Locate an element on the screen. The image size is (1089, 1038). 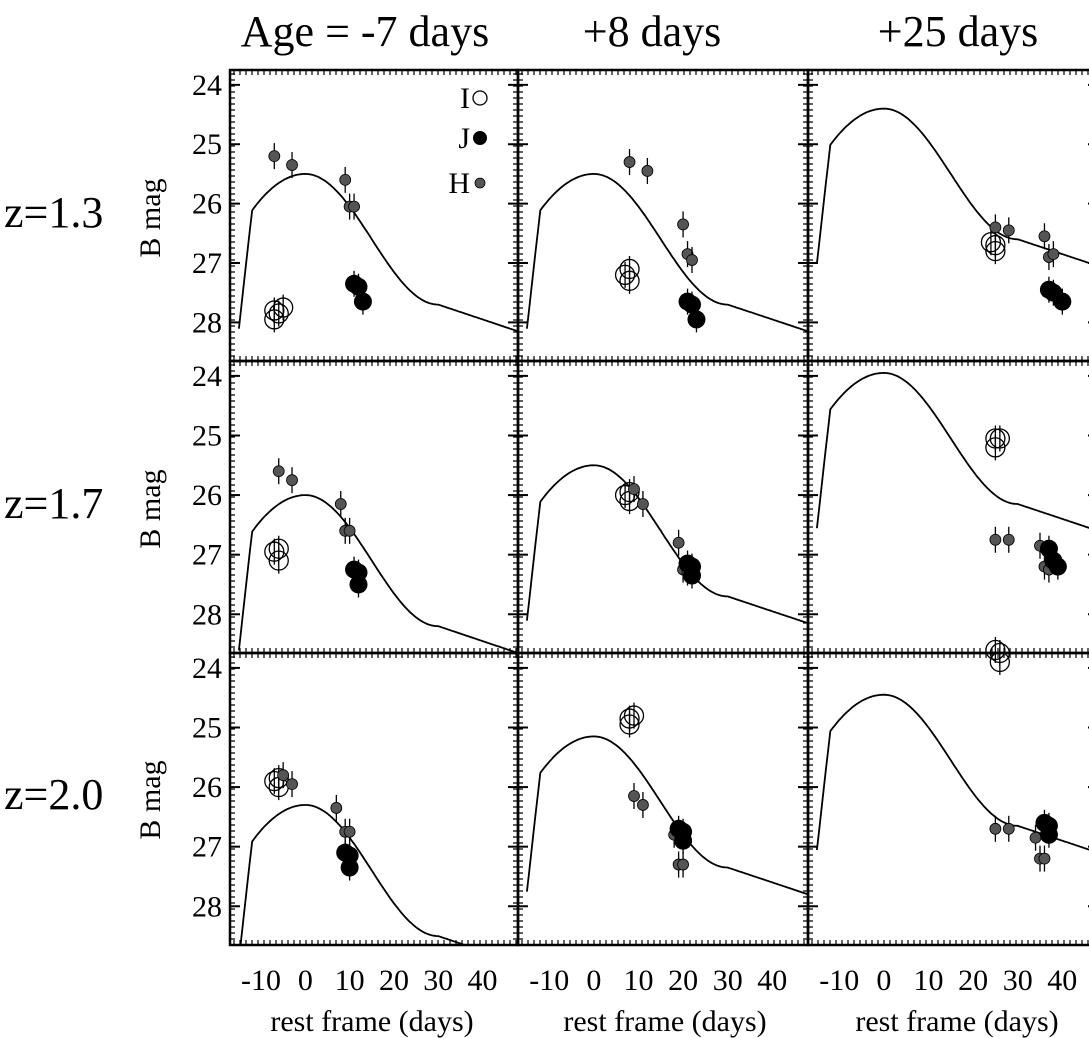
y-axis-labels: B mag B mag B mag is located at coordinates (150, 508).